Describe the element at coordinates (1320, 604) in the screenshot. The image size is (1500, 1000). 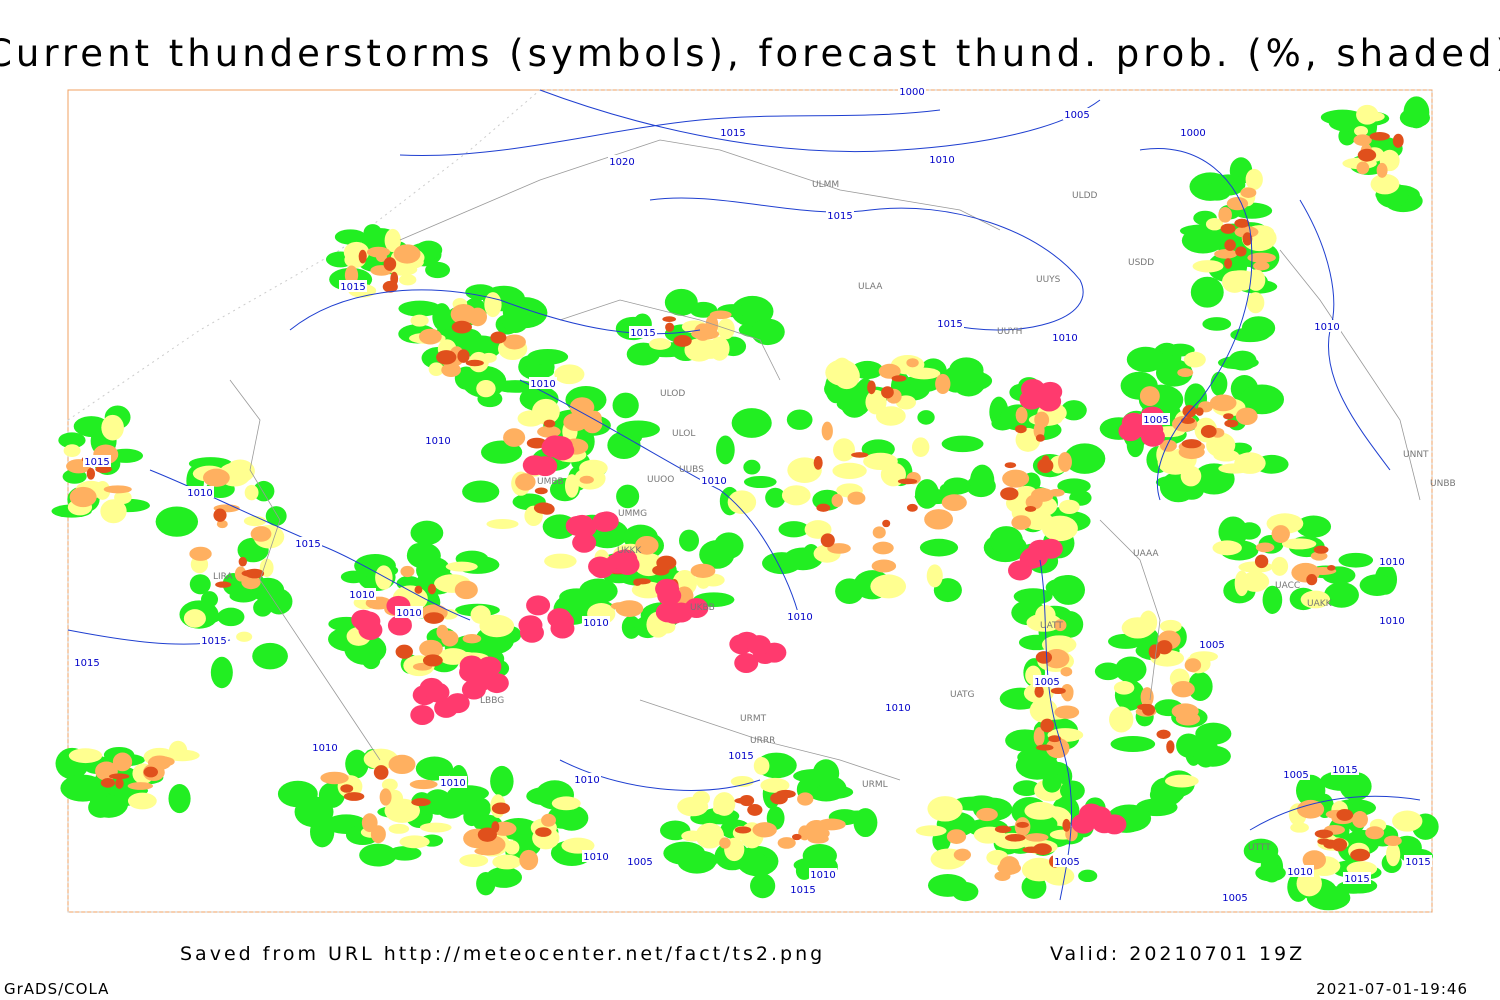
I see `station-label: UAKK` at that location.